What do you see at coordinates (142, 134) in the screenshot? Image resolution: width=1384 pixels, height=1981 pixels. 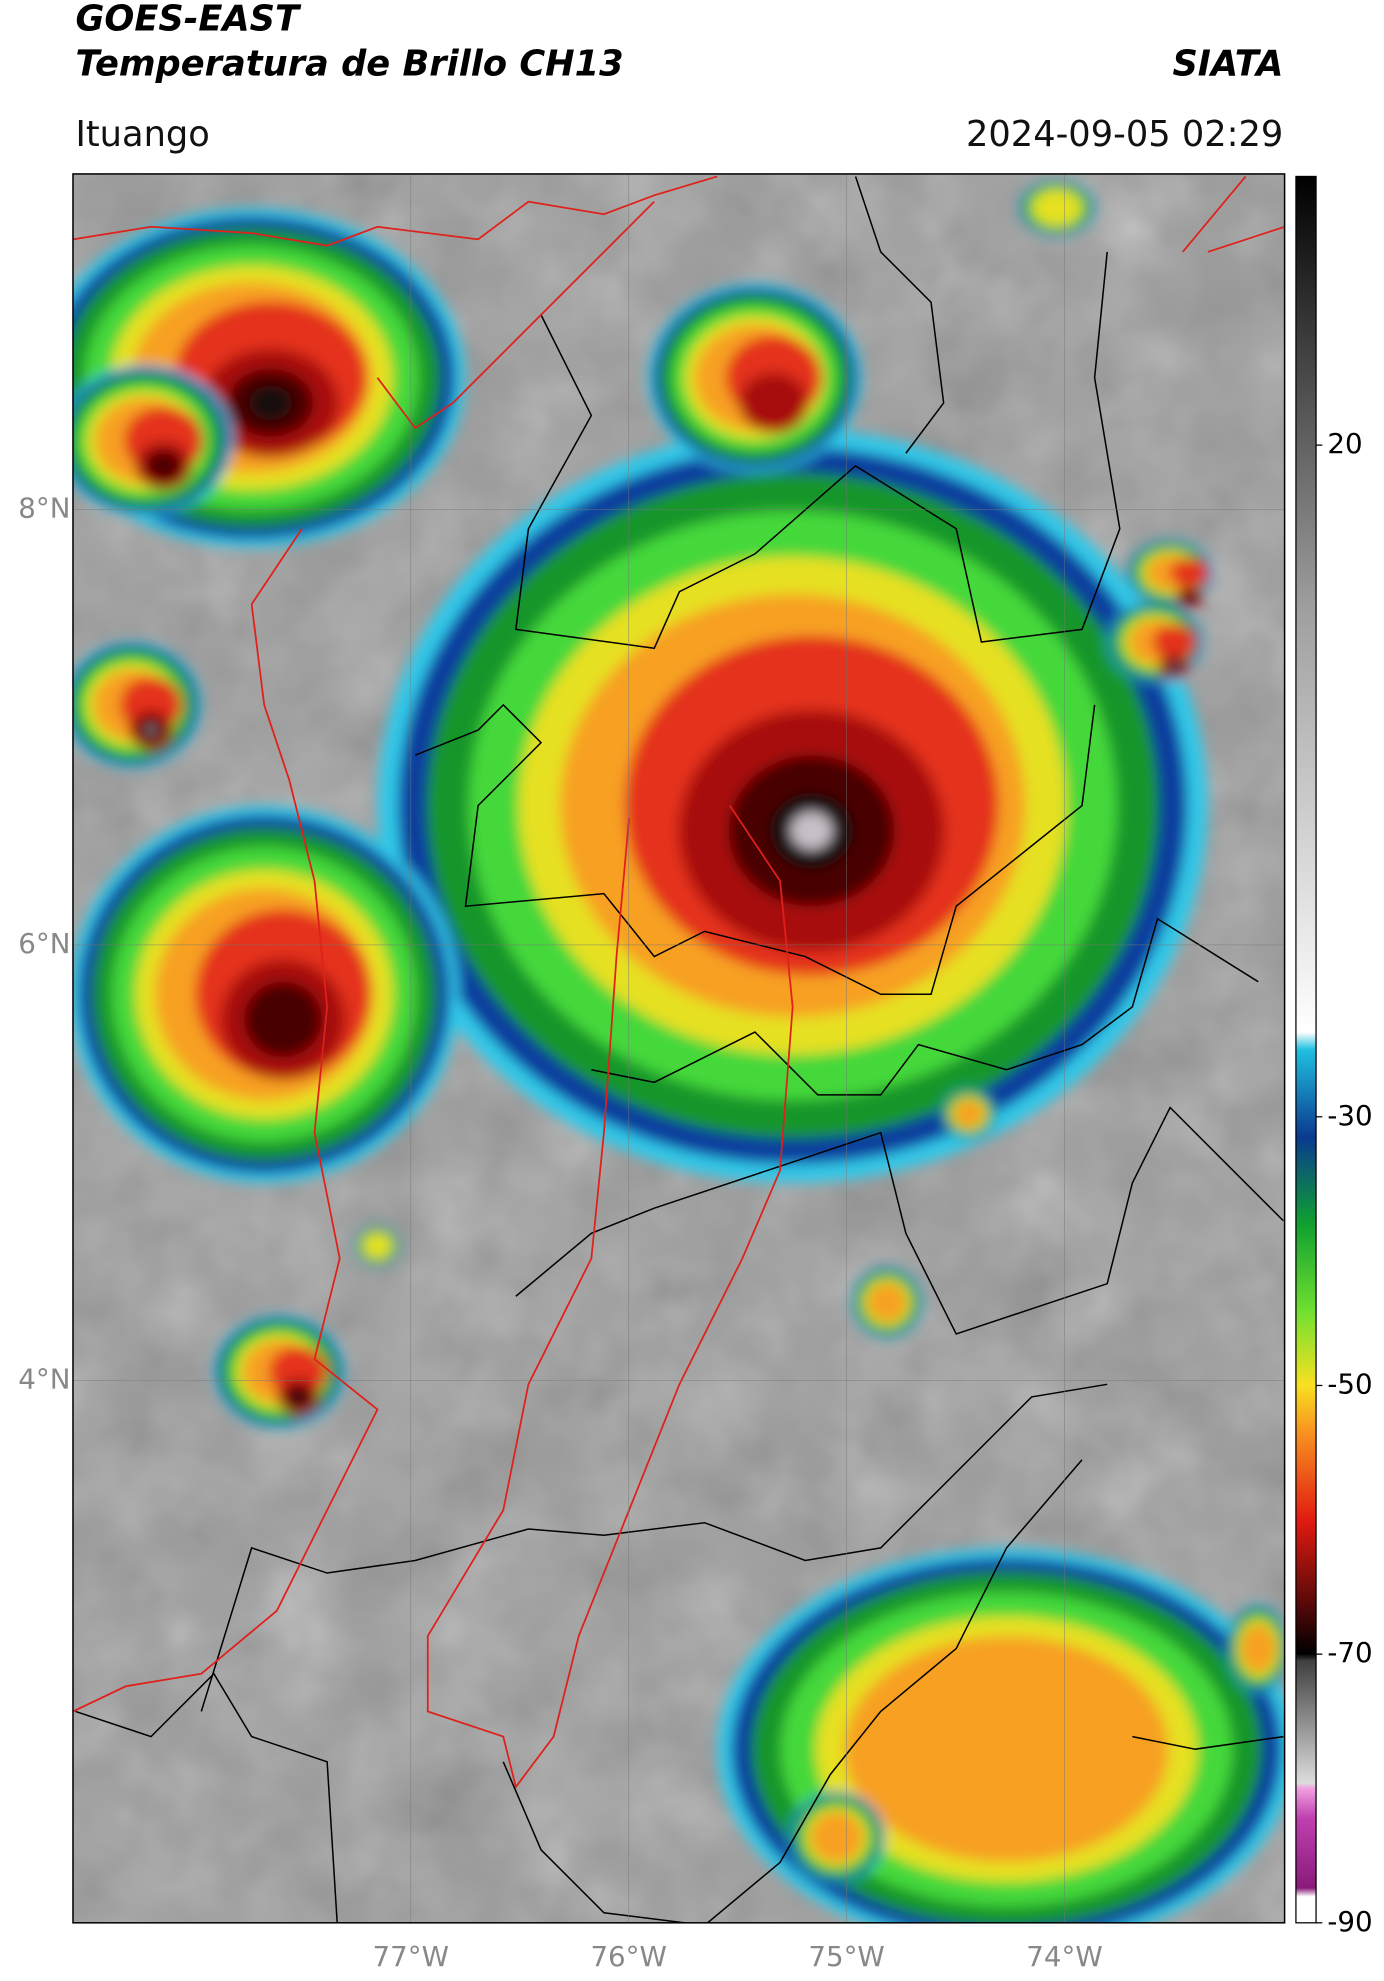 I see `location: Ituango` at bounding box center [142, 134].